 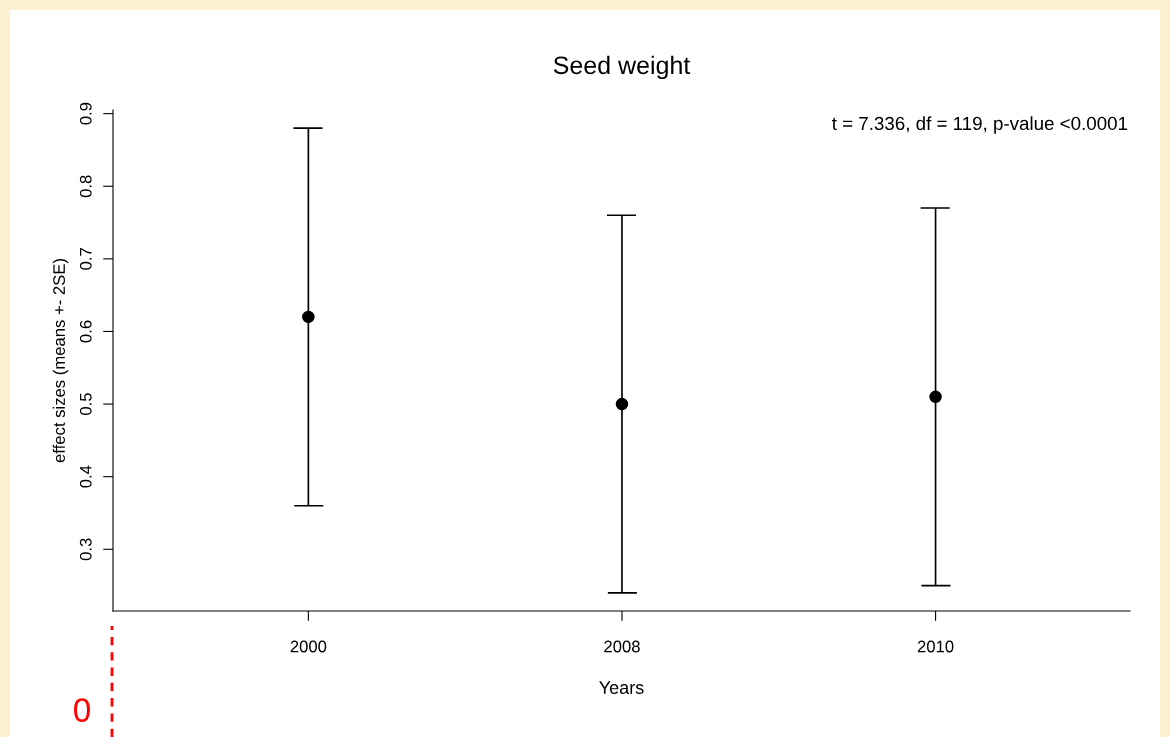 I want to click on y-tick-label: 0.6, so click(x=85, y=331).